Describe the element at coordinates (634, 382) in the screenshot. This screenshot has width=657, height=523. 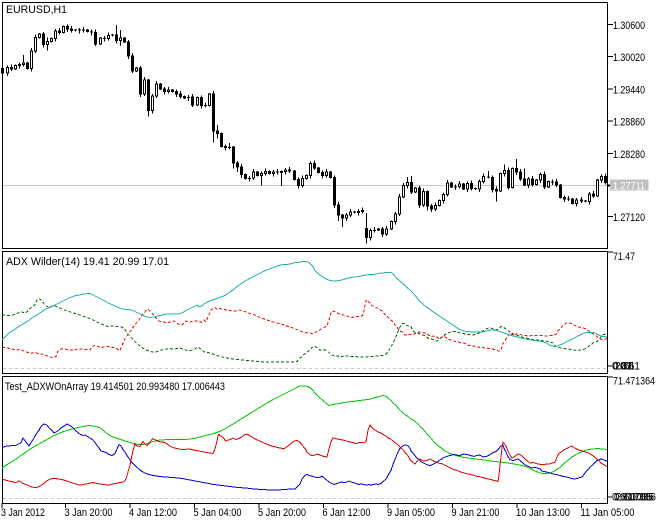
I see `svg-text: 71.471364` at that location.